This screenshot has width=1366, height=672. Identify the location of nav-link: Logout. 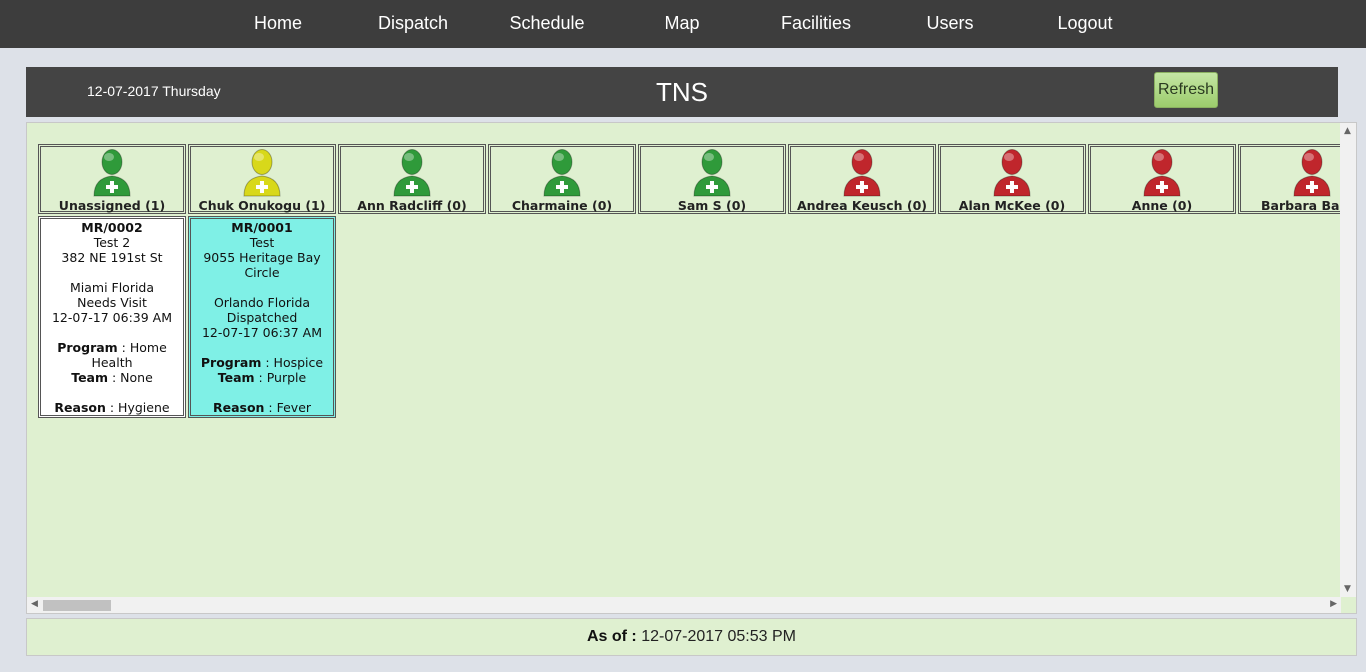
(1085, 23).